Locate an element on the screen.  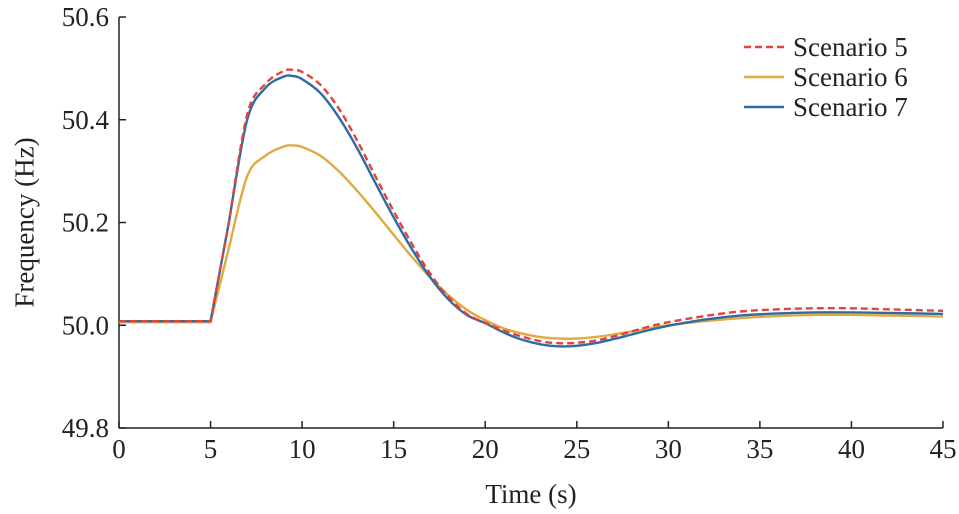
y-axis-label: Frequency (Hz) is located at coordinates (24, 222).